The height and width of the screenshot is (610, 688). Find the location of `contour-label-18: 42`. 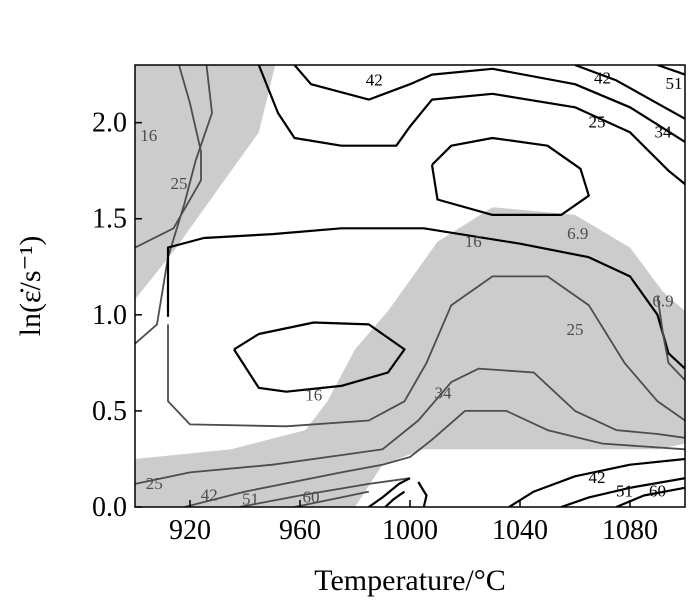

contour-label-18: 42 is located at coordinates (597, 477).